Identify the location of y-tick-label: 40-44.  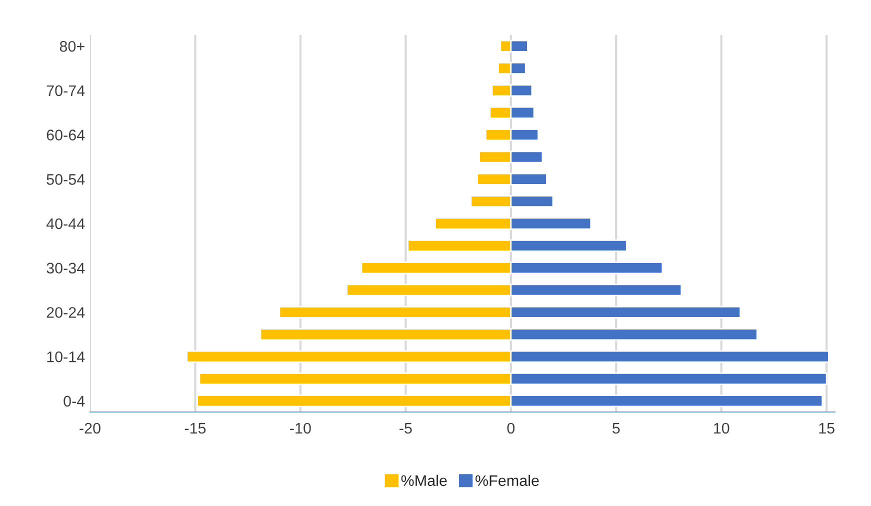
(65, 224).